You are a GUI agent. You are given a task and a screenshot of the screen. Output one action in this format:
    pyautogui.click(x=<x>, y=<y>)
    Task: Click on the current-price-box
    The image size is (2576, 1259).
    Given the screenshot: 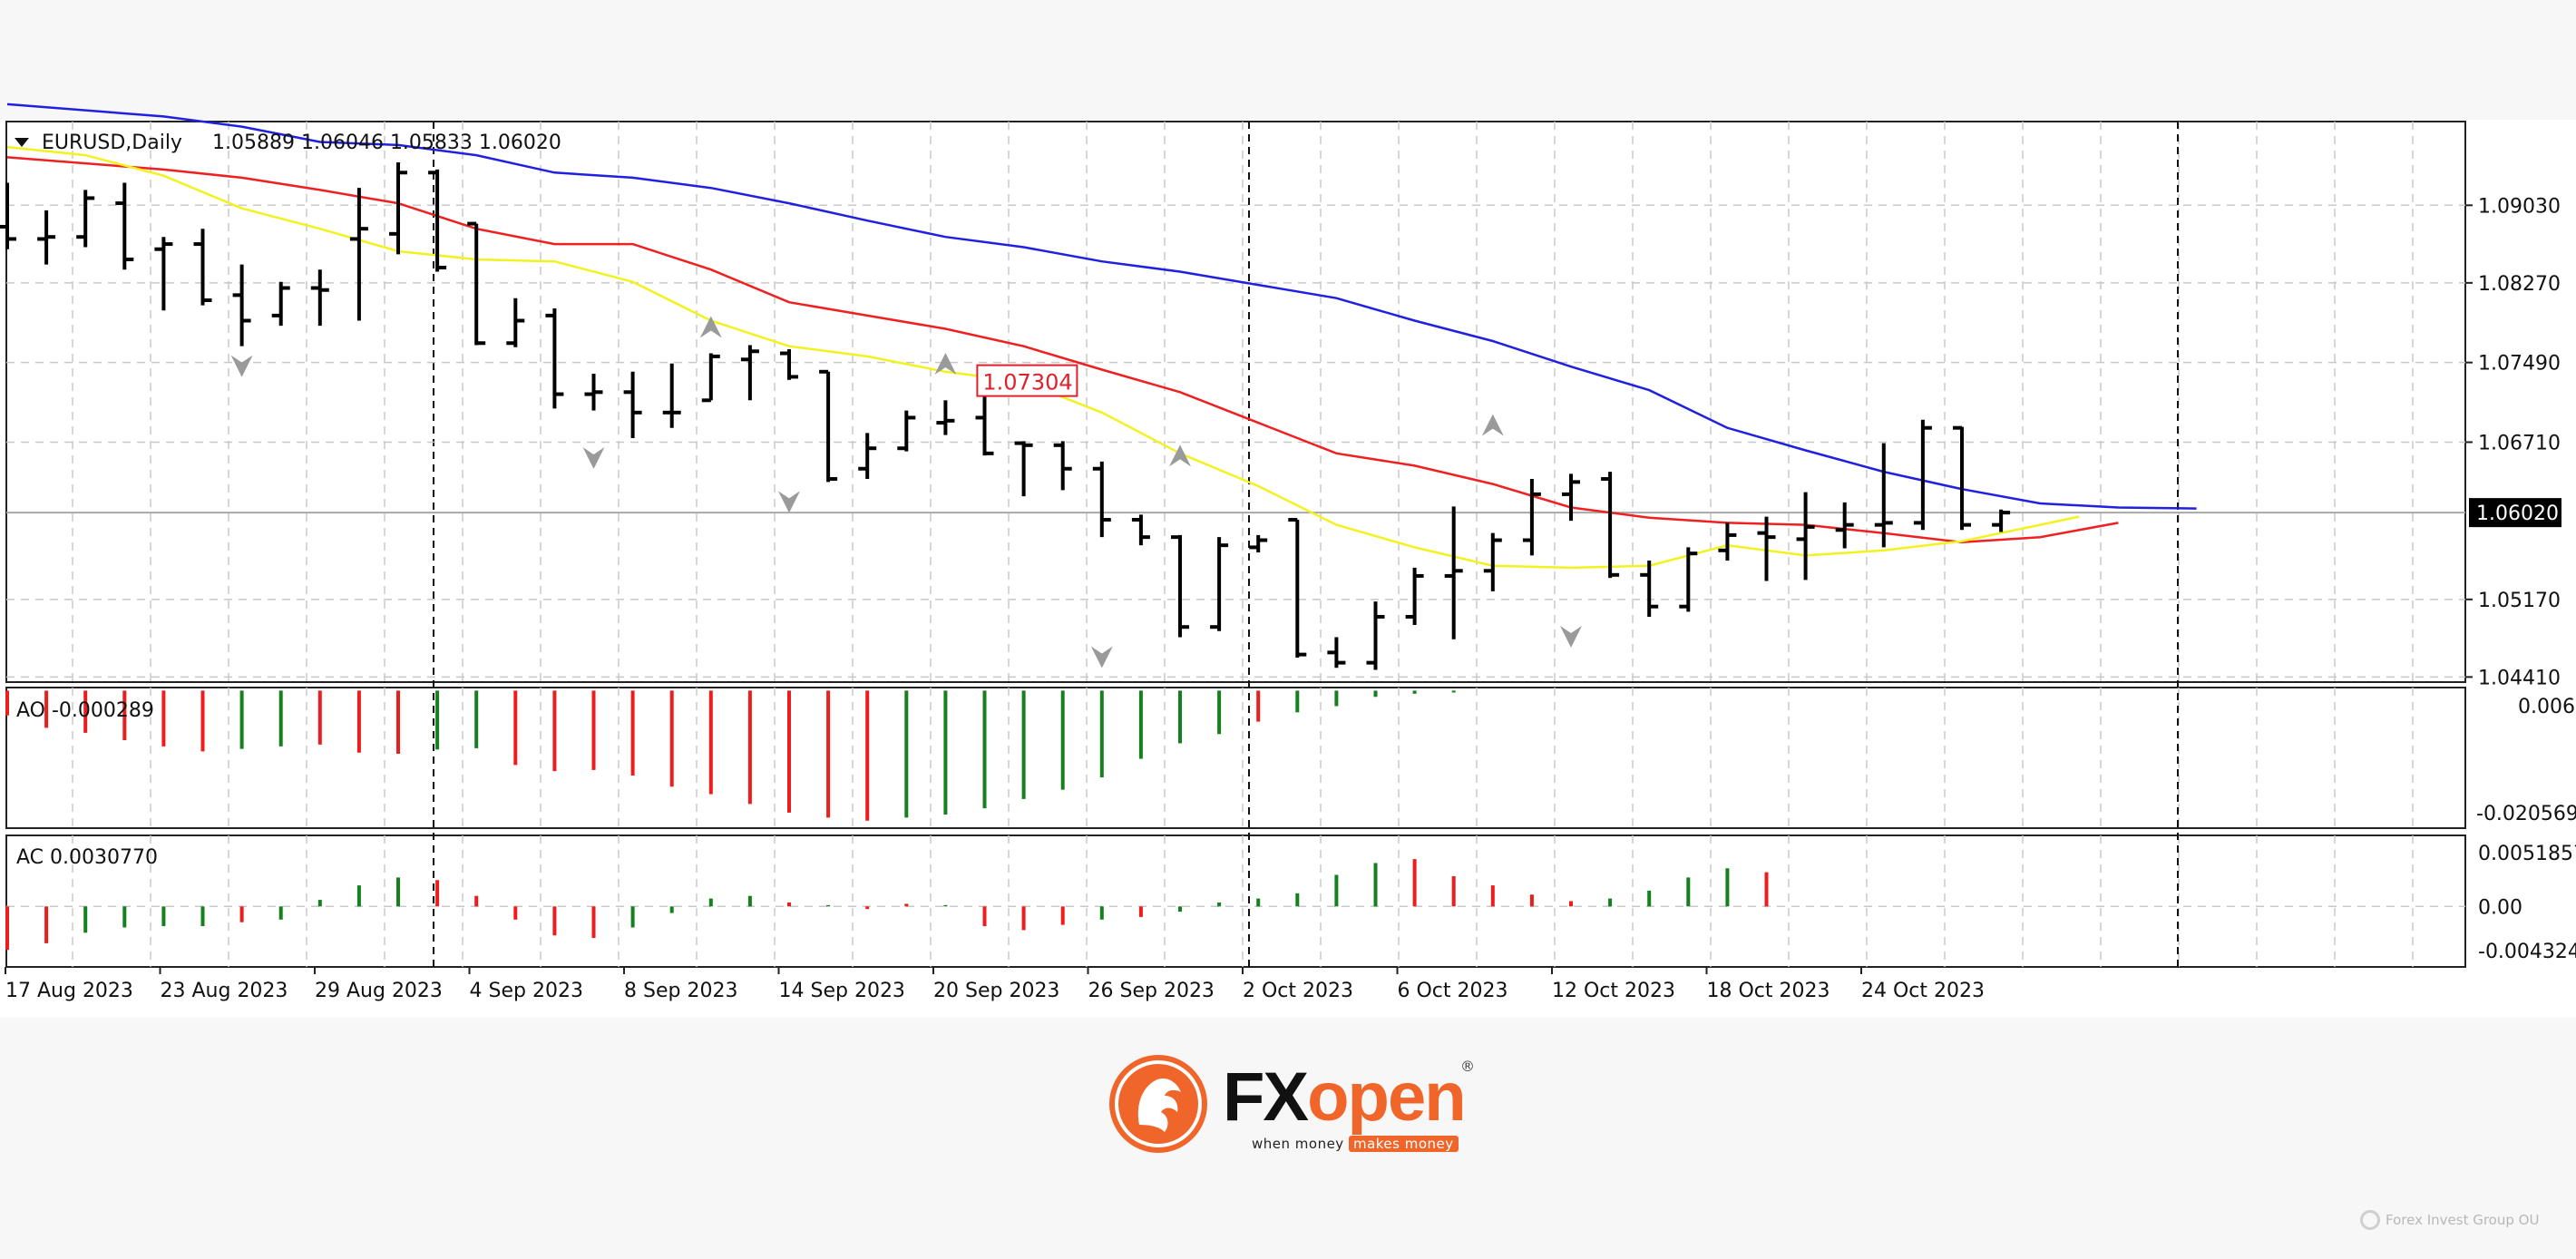 What is the action you would take?
    pyautogui.click(x=2515, y=513)
    